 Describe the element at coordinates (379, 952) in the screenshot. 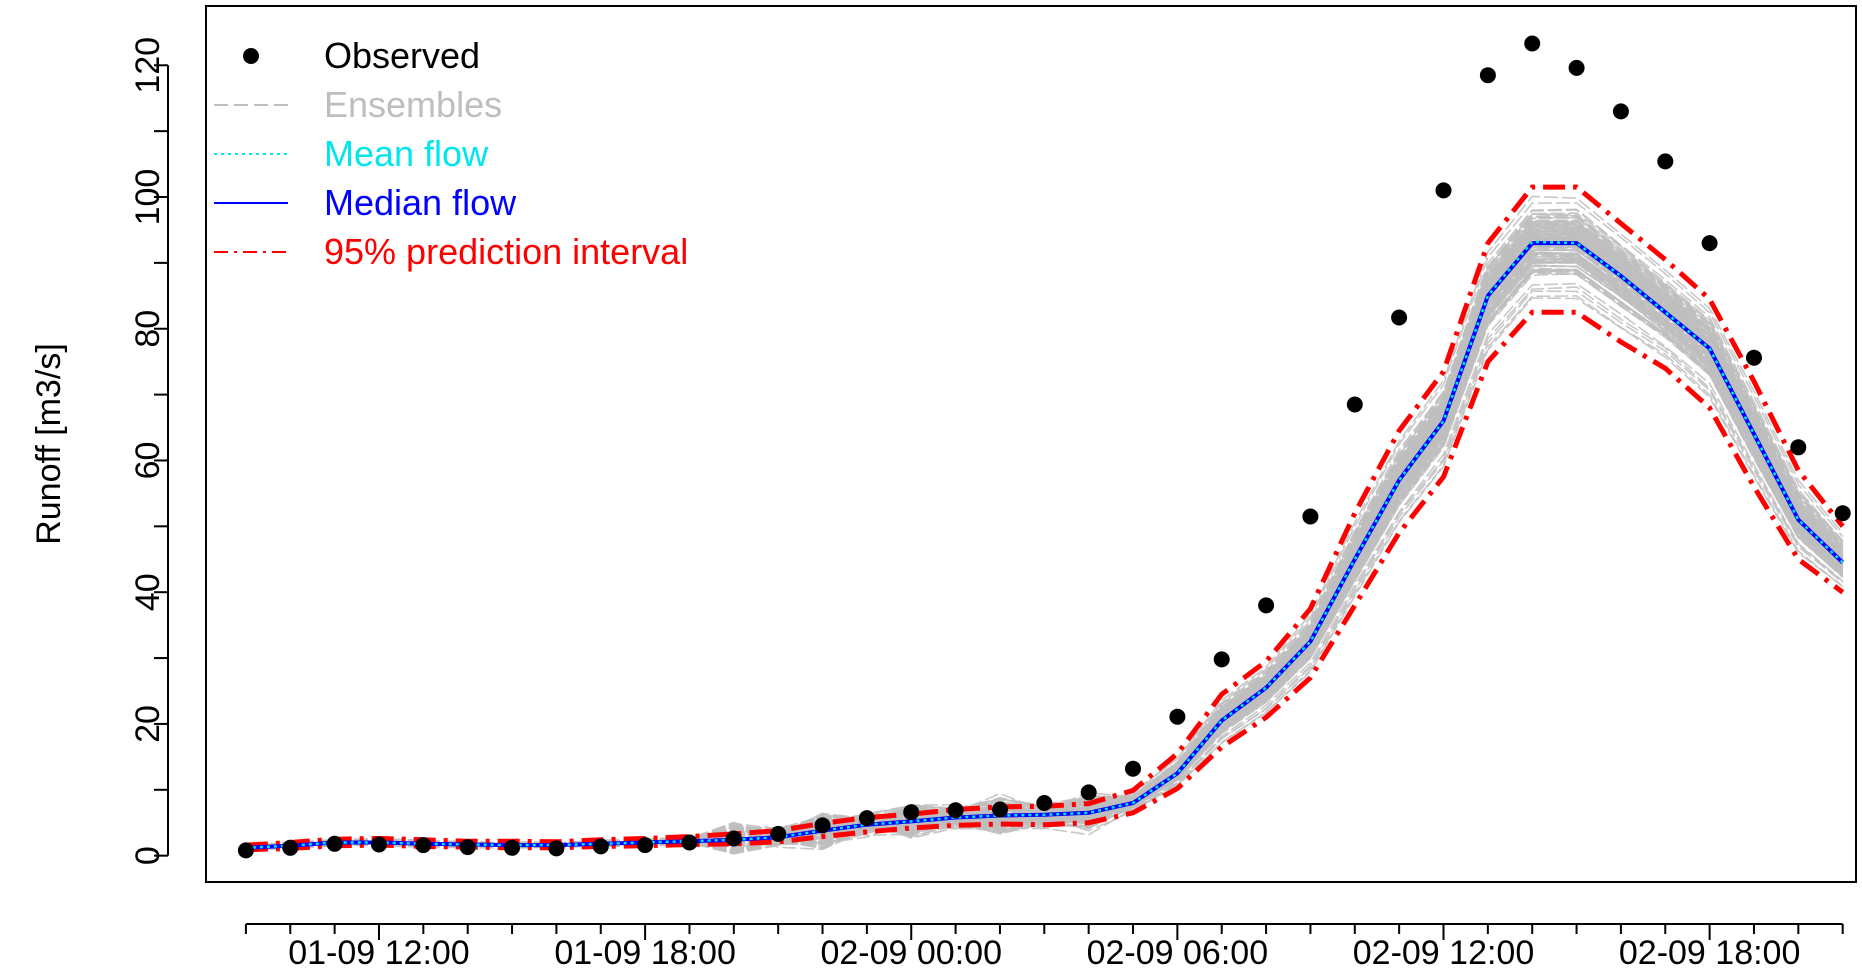

I see `x-tick-label: 01-09 12:00` at that location.